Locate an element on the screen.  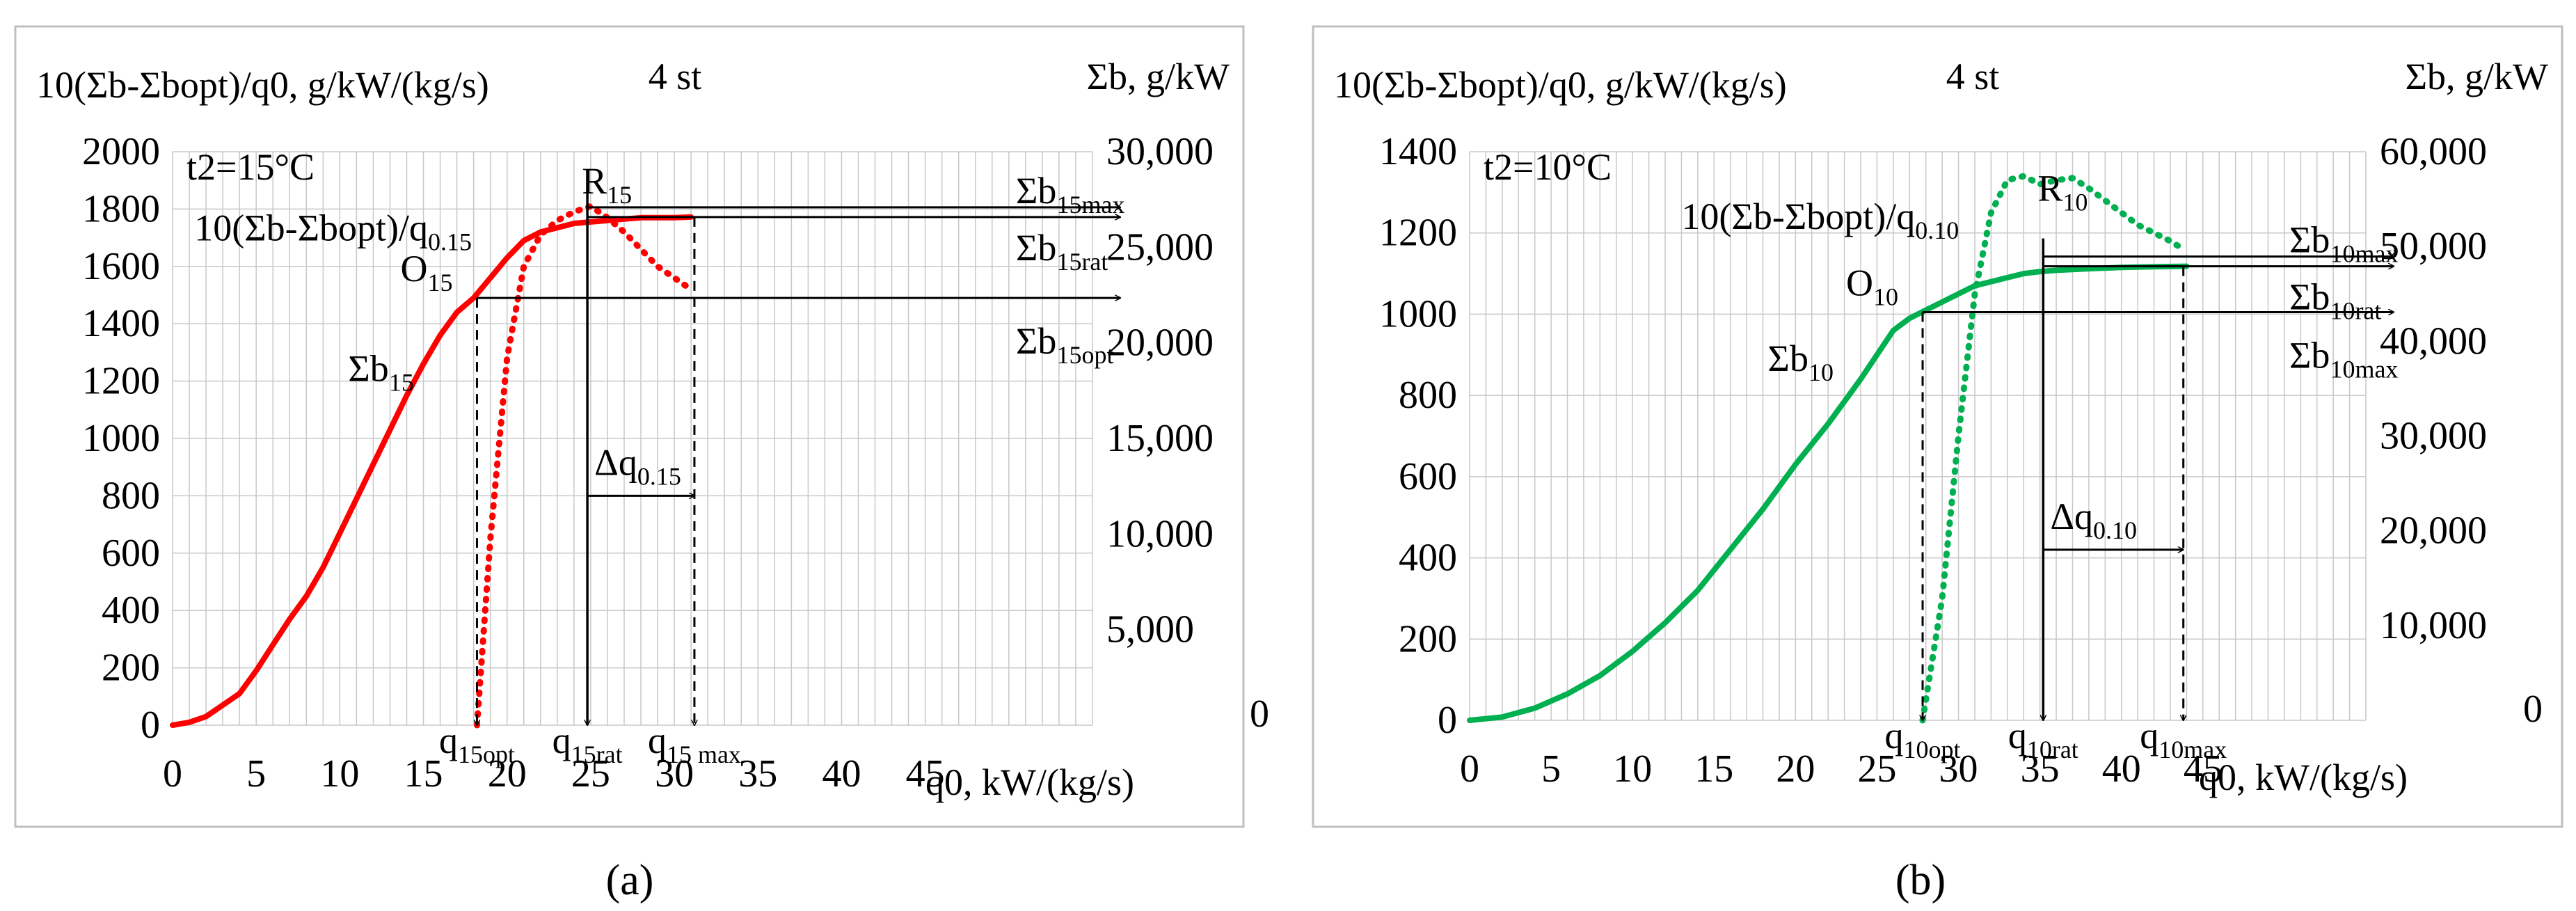
y-right-tick-label: 40,000 is located at coordinates (2433, 341).